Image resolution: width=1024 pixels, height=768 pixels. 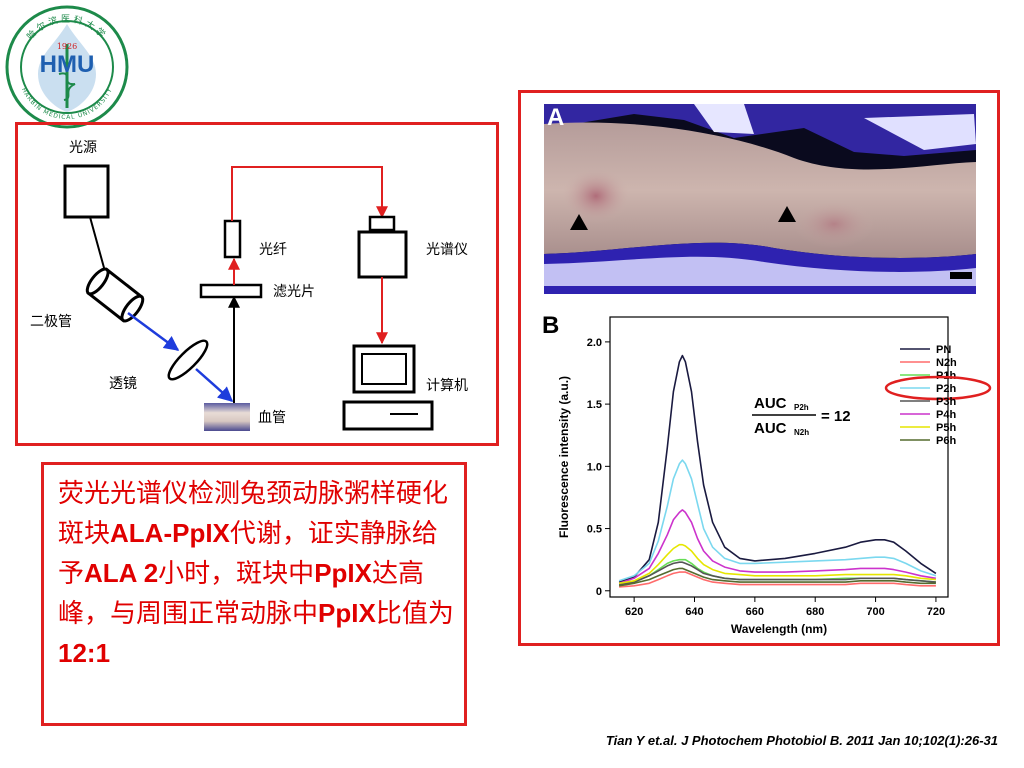 I want to click on legend-label: P4h, so click(x=946, y=415).